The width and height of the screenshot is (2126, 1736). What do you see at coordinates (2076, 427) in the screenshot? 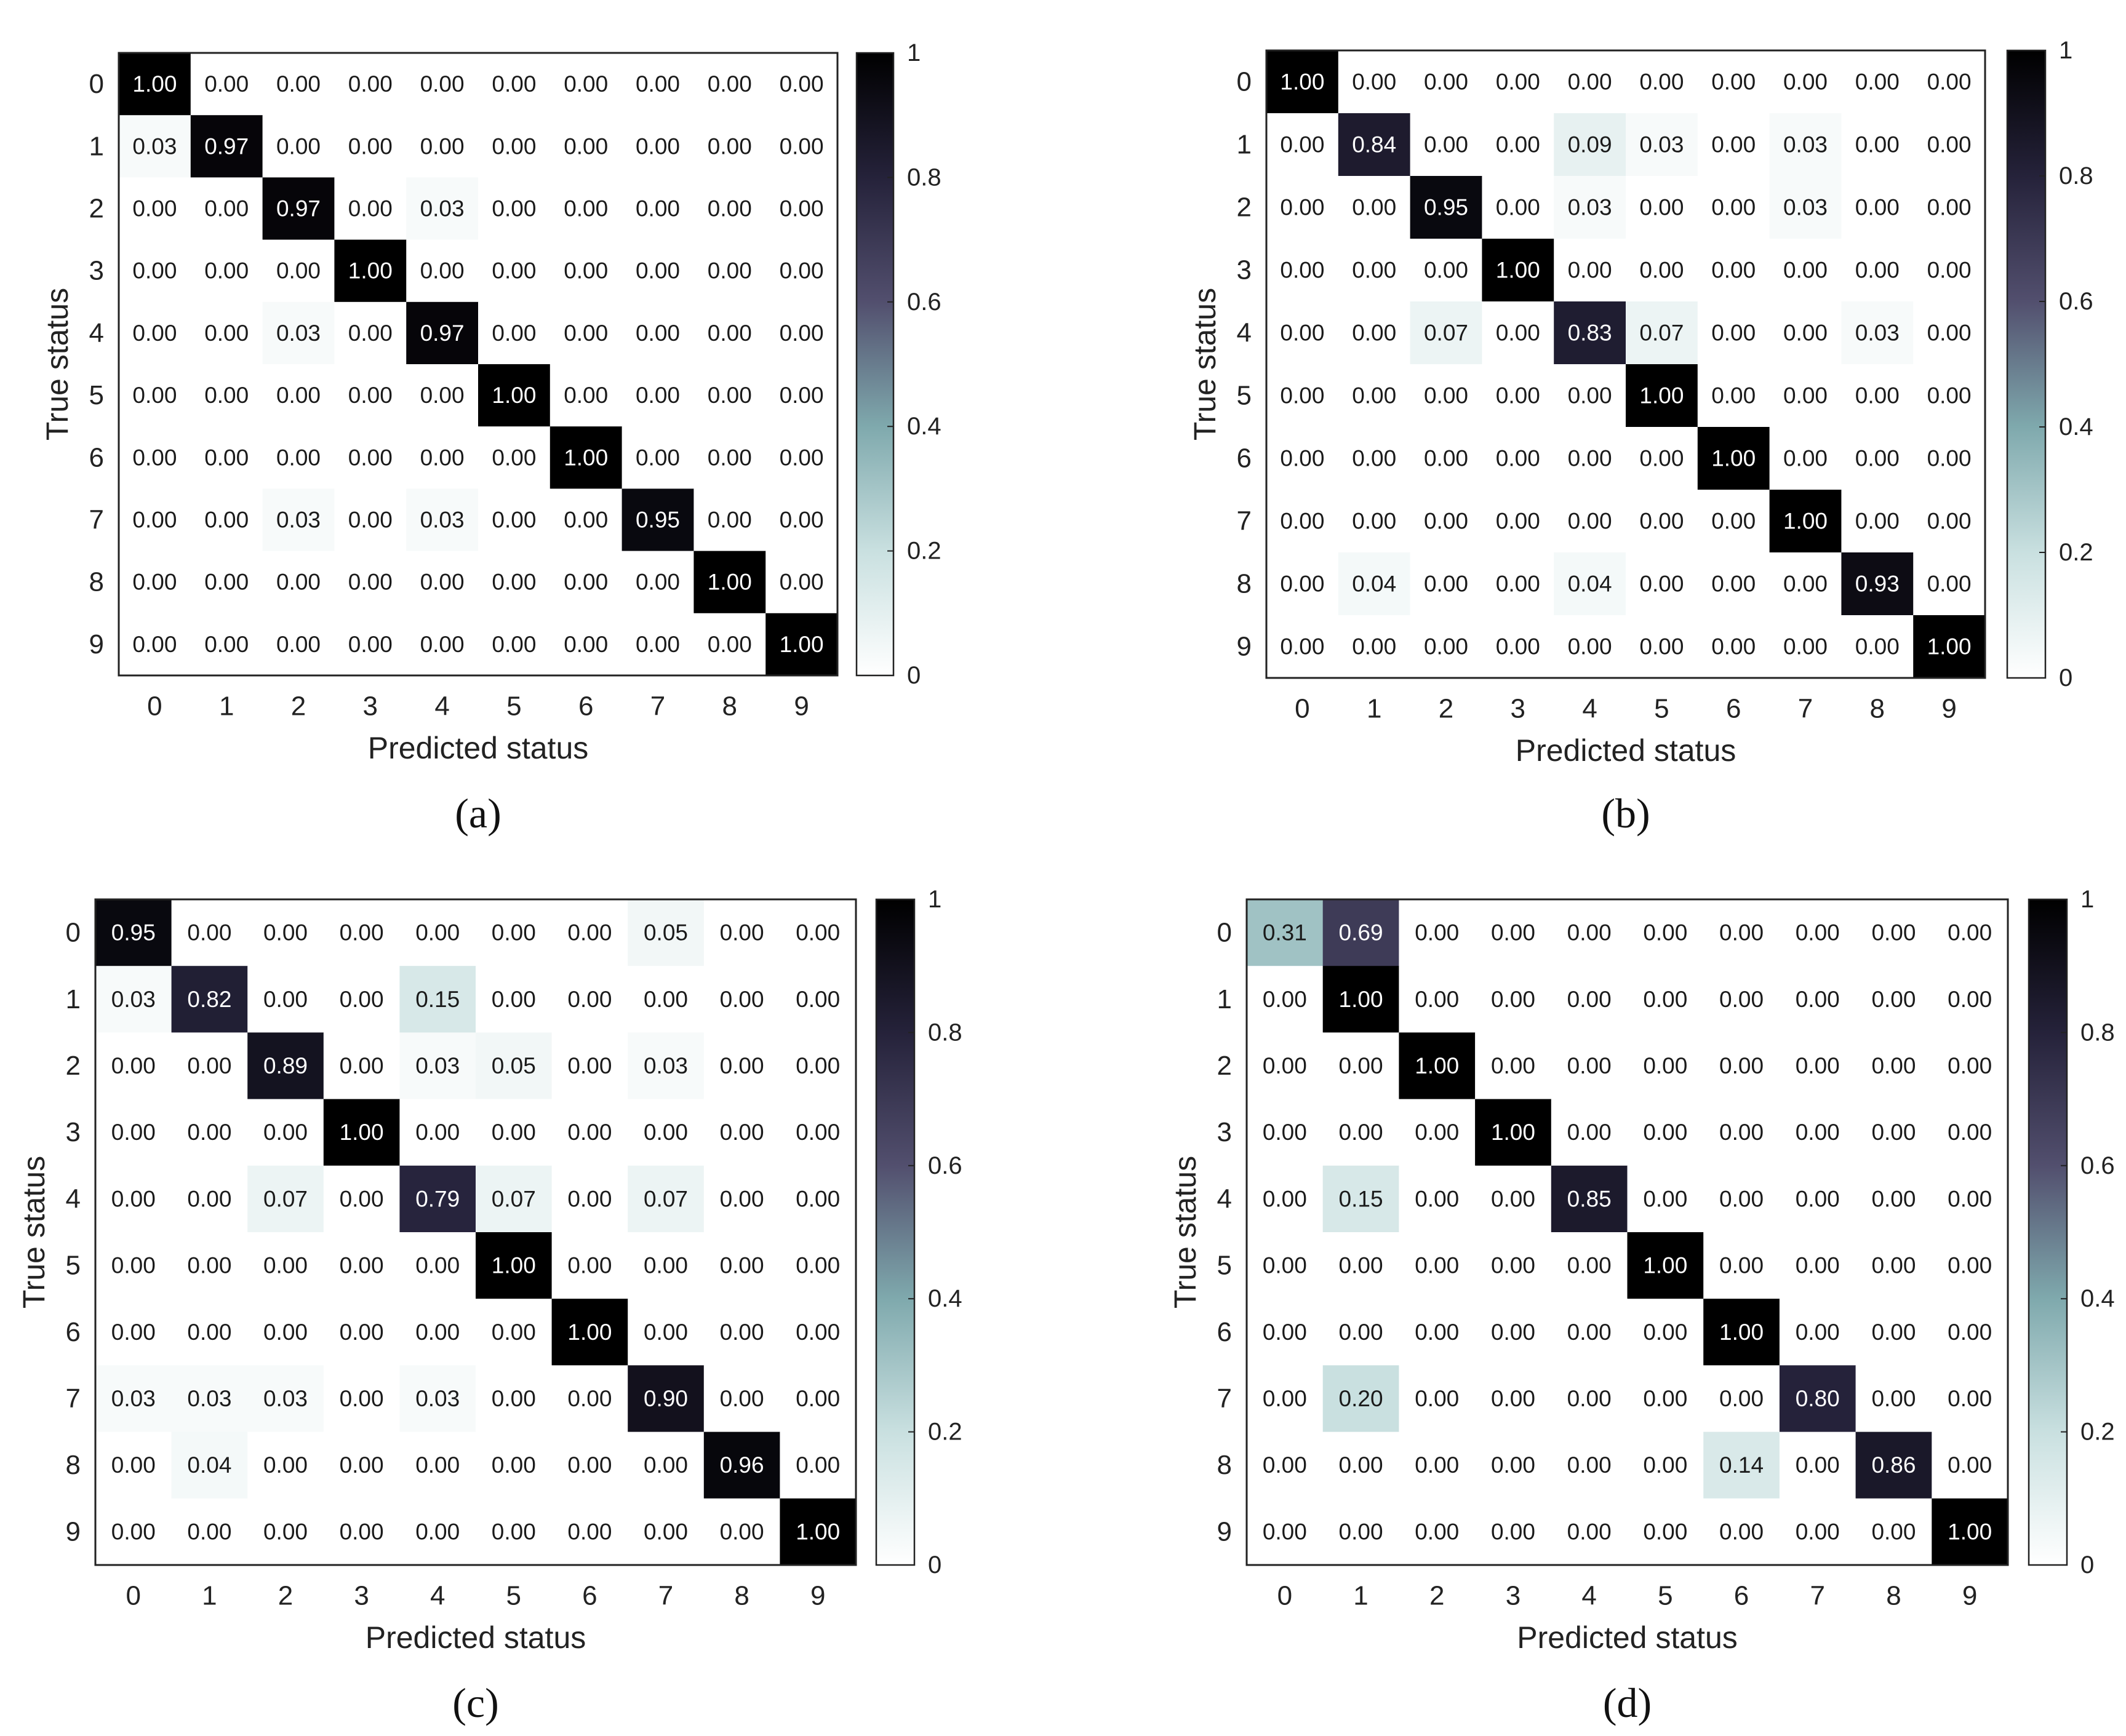
I see `colorbar-tick-label: 0.4` at bounding box center [2076, 427].